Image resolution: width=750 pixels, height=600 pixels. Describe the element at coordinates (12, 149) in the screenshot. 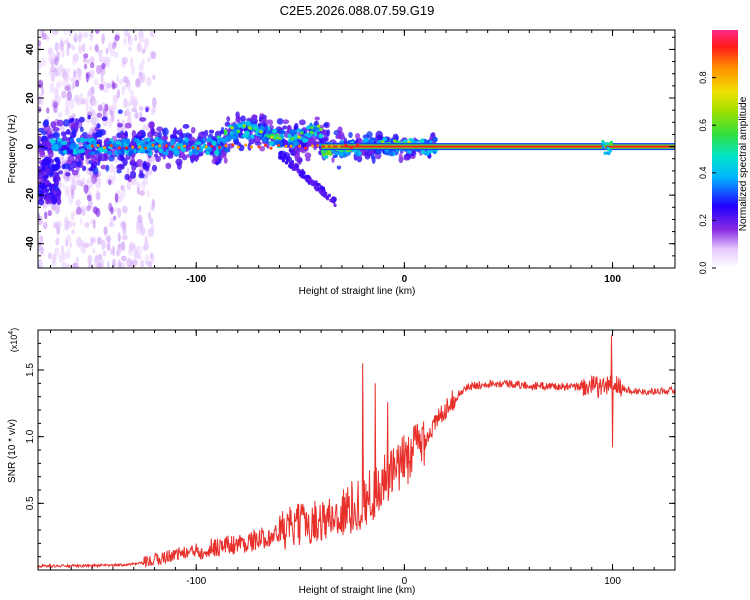

I see `spectrogram-ylabel: Frequency (Hz)` at that location.